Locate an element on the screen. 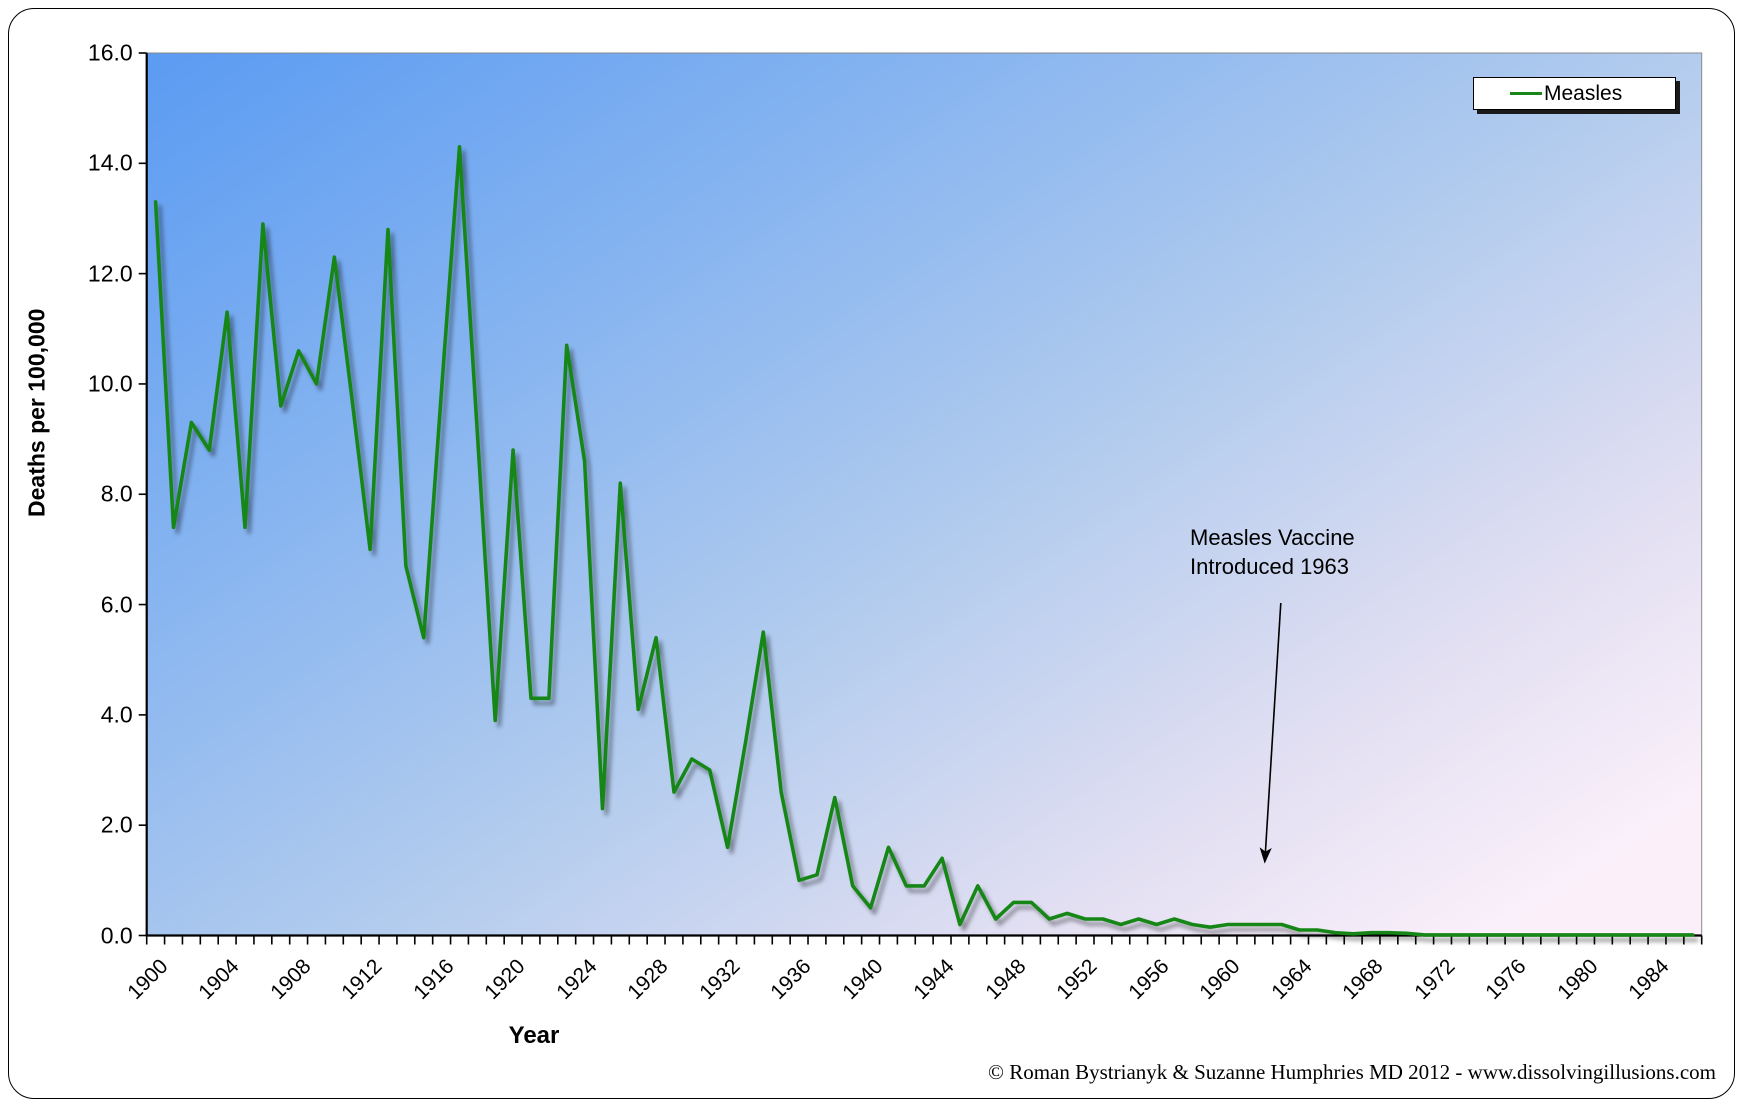 The image size is (1742, 1106). legend-box: Measles is located at coordinates (1574, 93).